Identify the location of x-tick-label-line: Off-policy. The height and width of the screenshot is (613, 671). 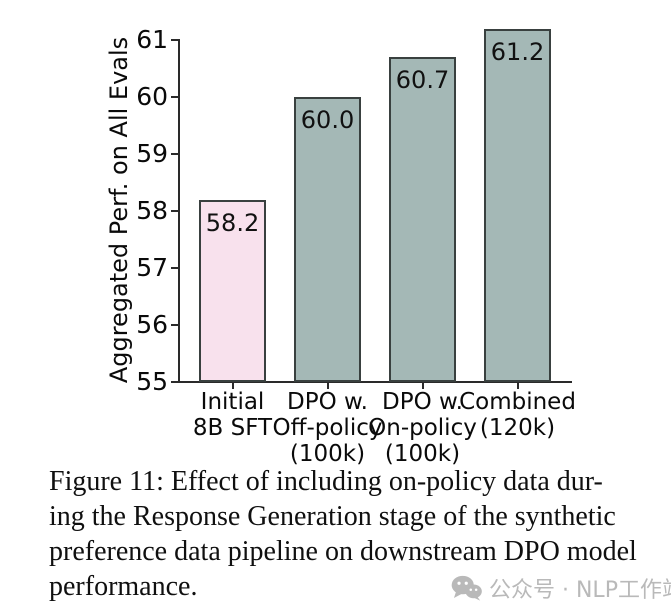
(327, 428).